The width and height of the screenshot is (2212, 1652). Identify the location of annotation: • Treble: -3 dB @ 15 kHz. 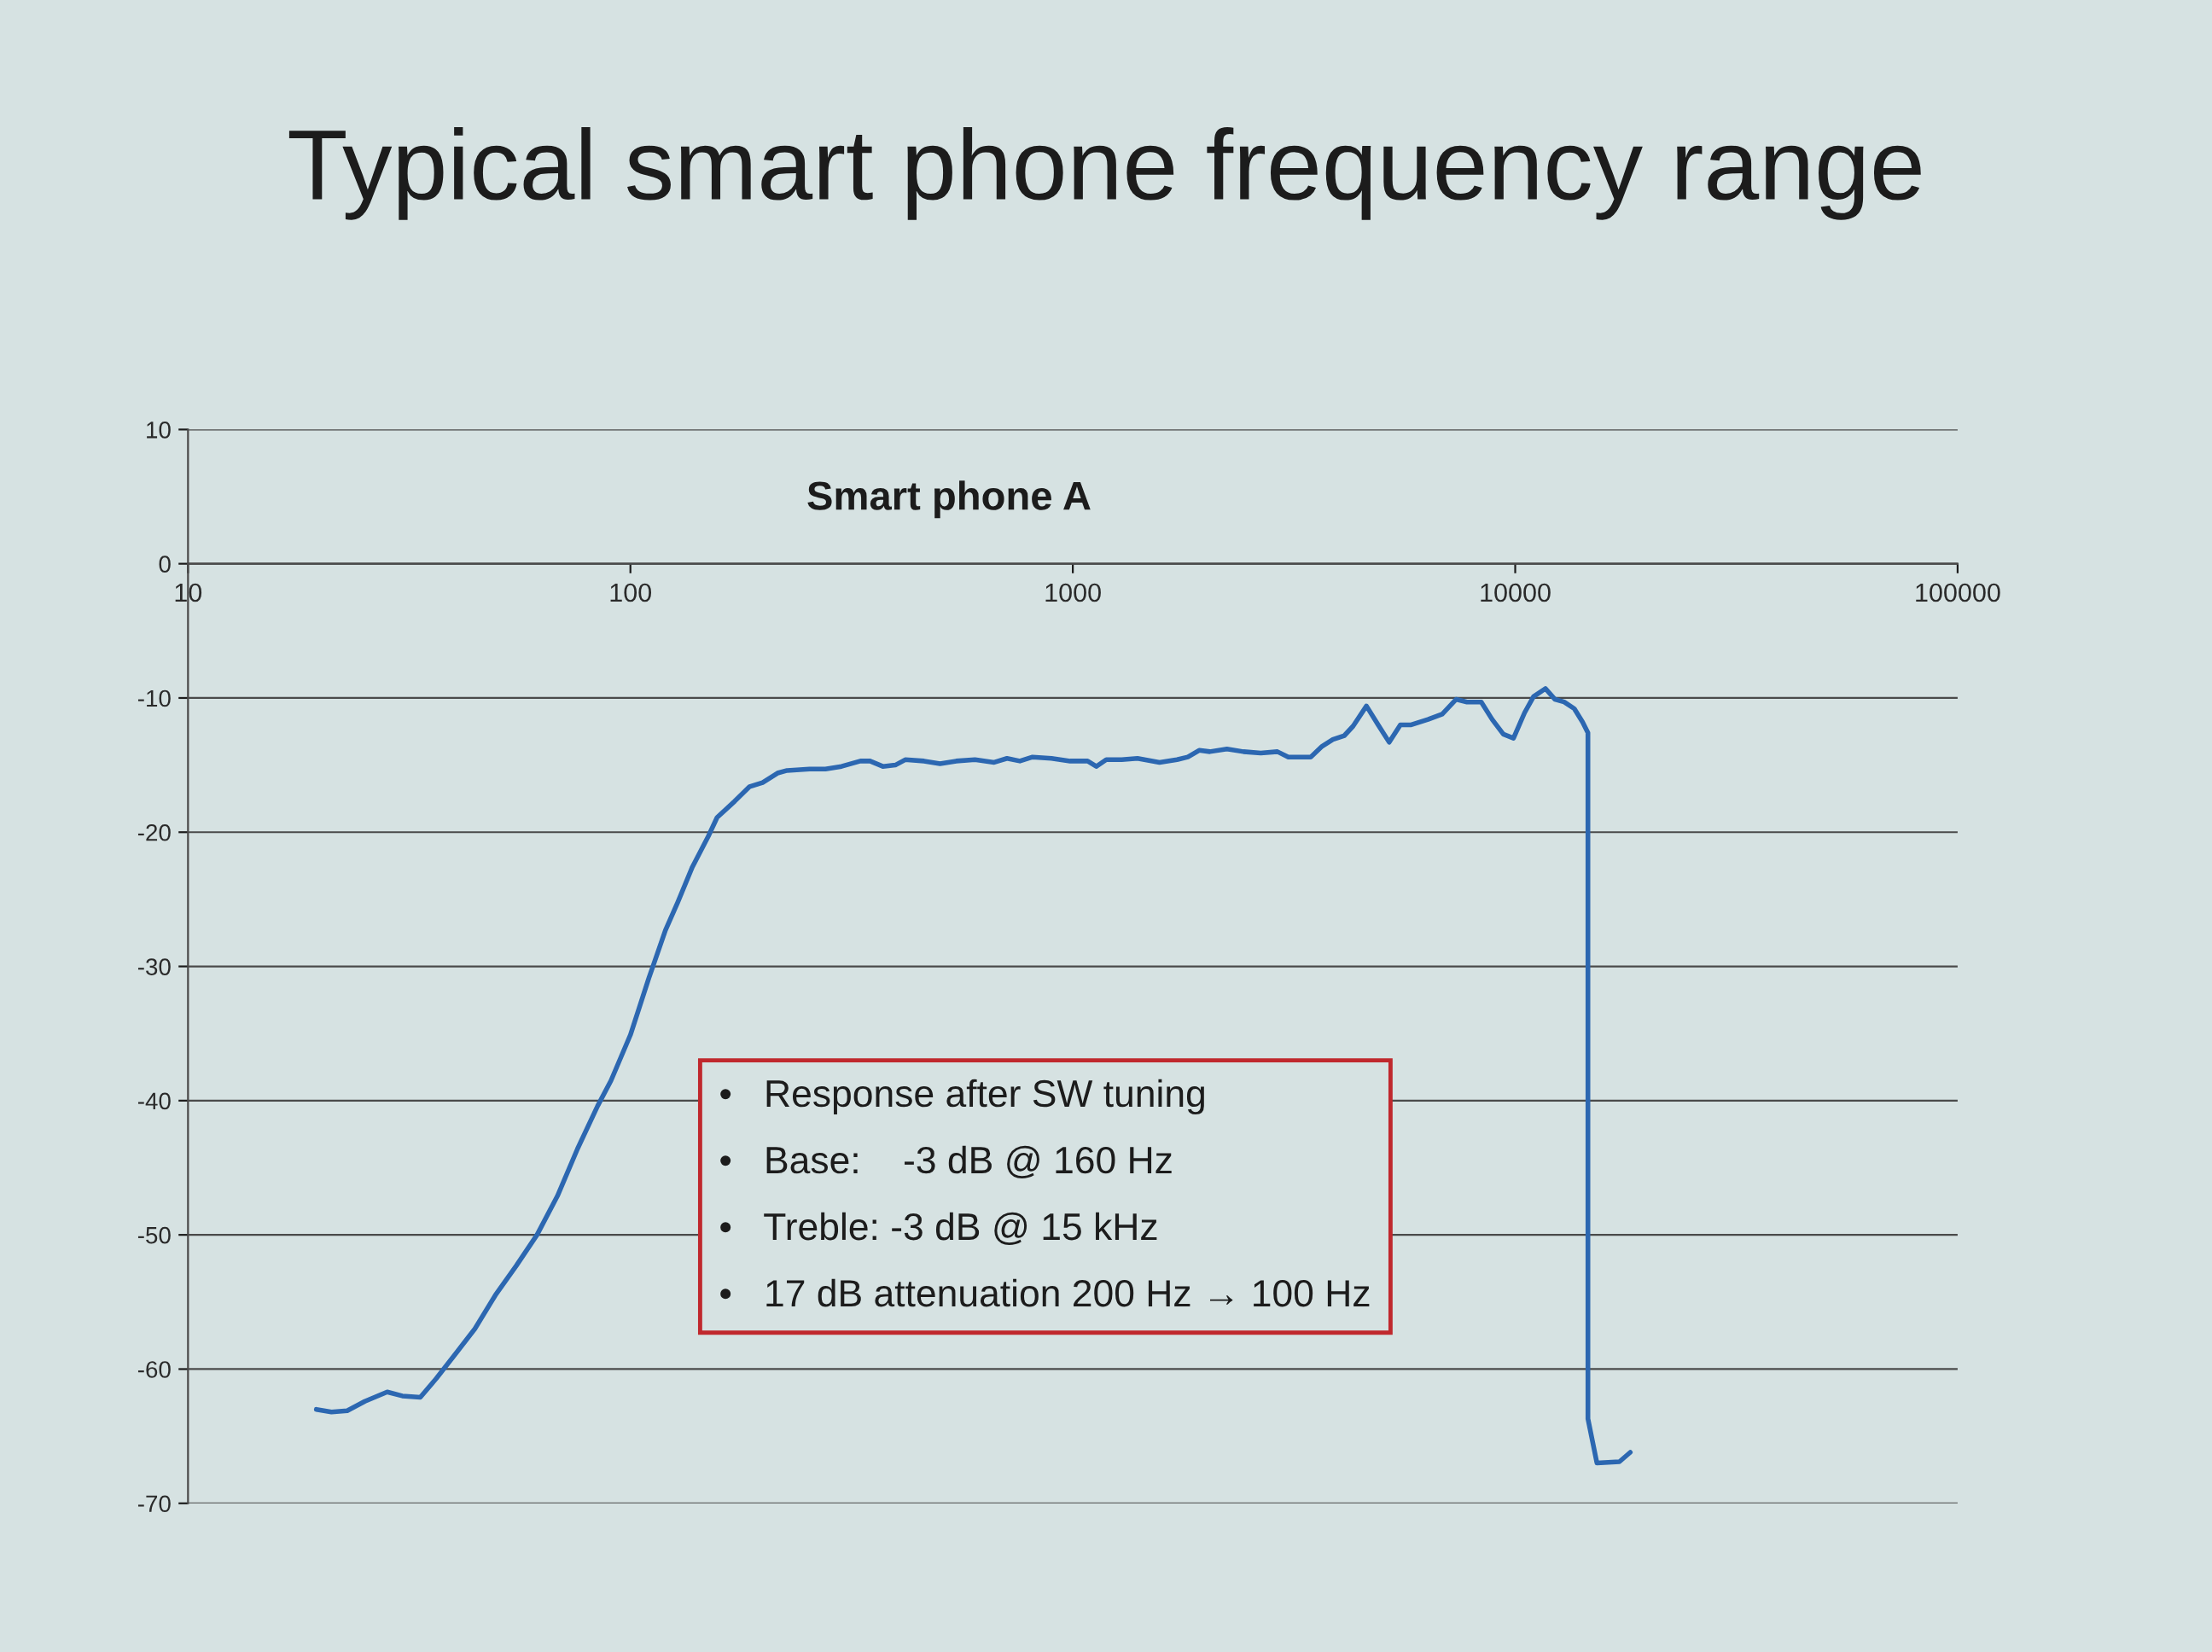
(938, 1229).